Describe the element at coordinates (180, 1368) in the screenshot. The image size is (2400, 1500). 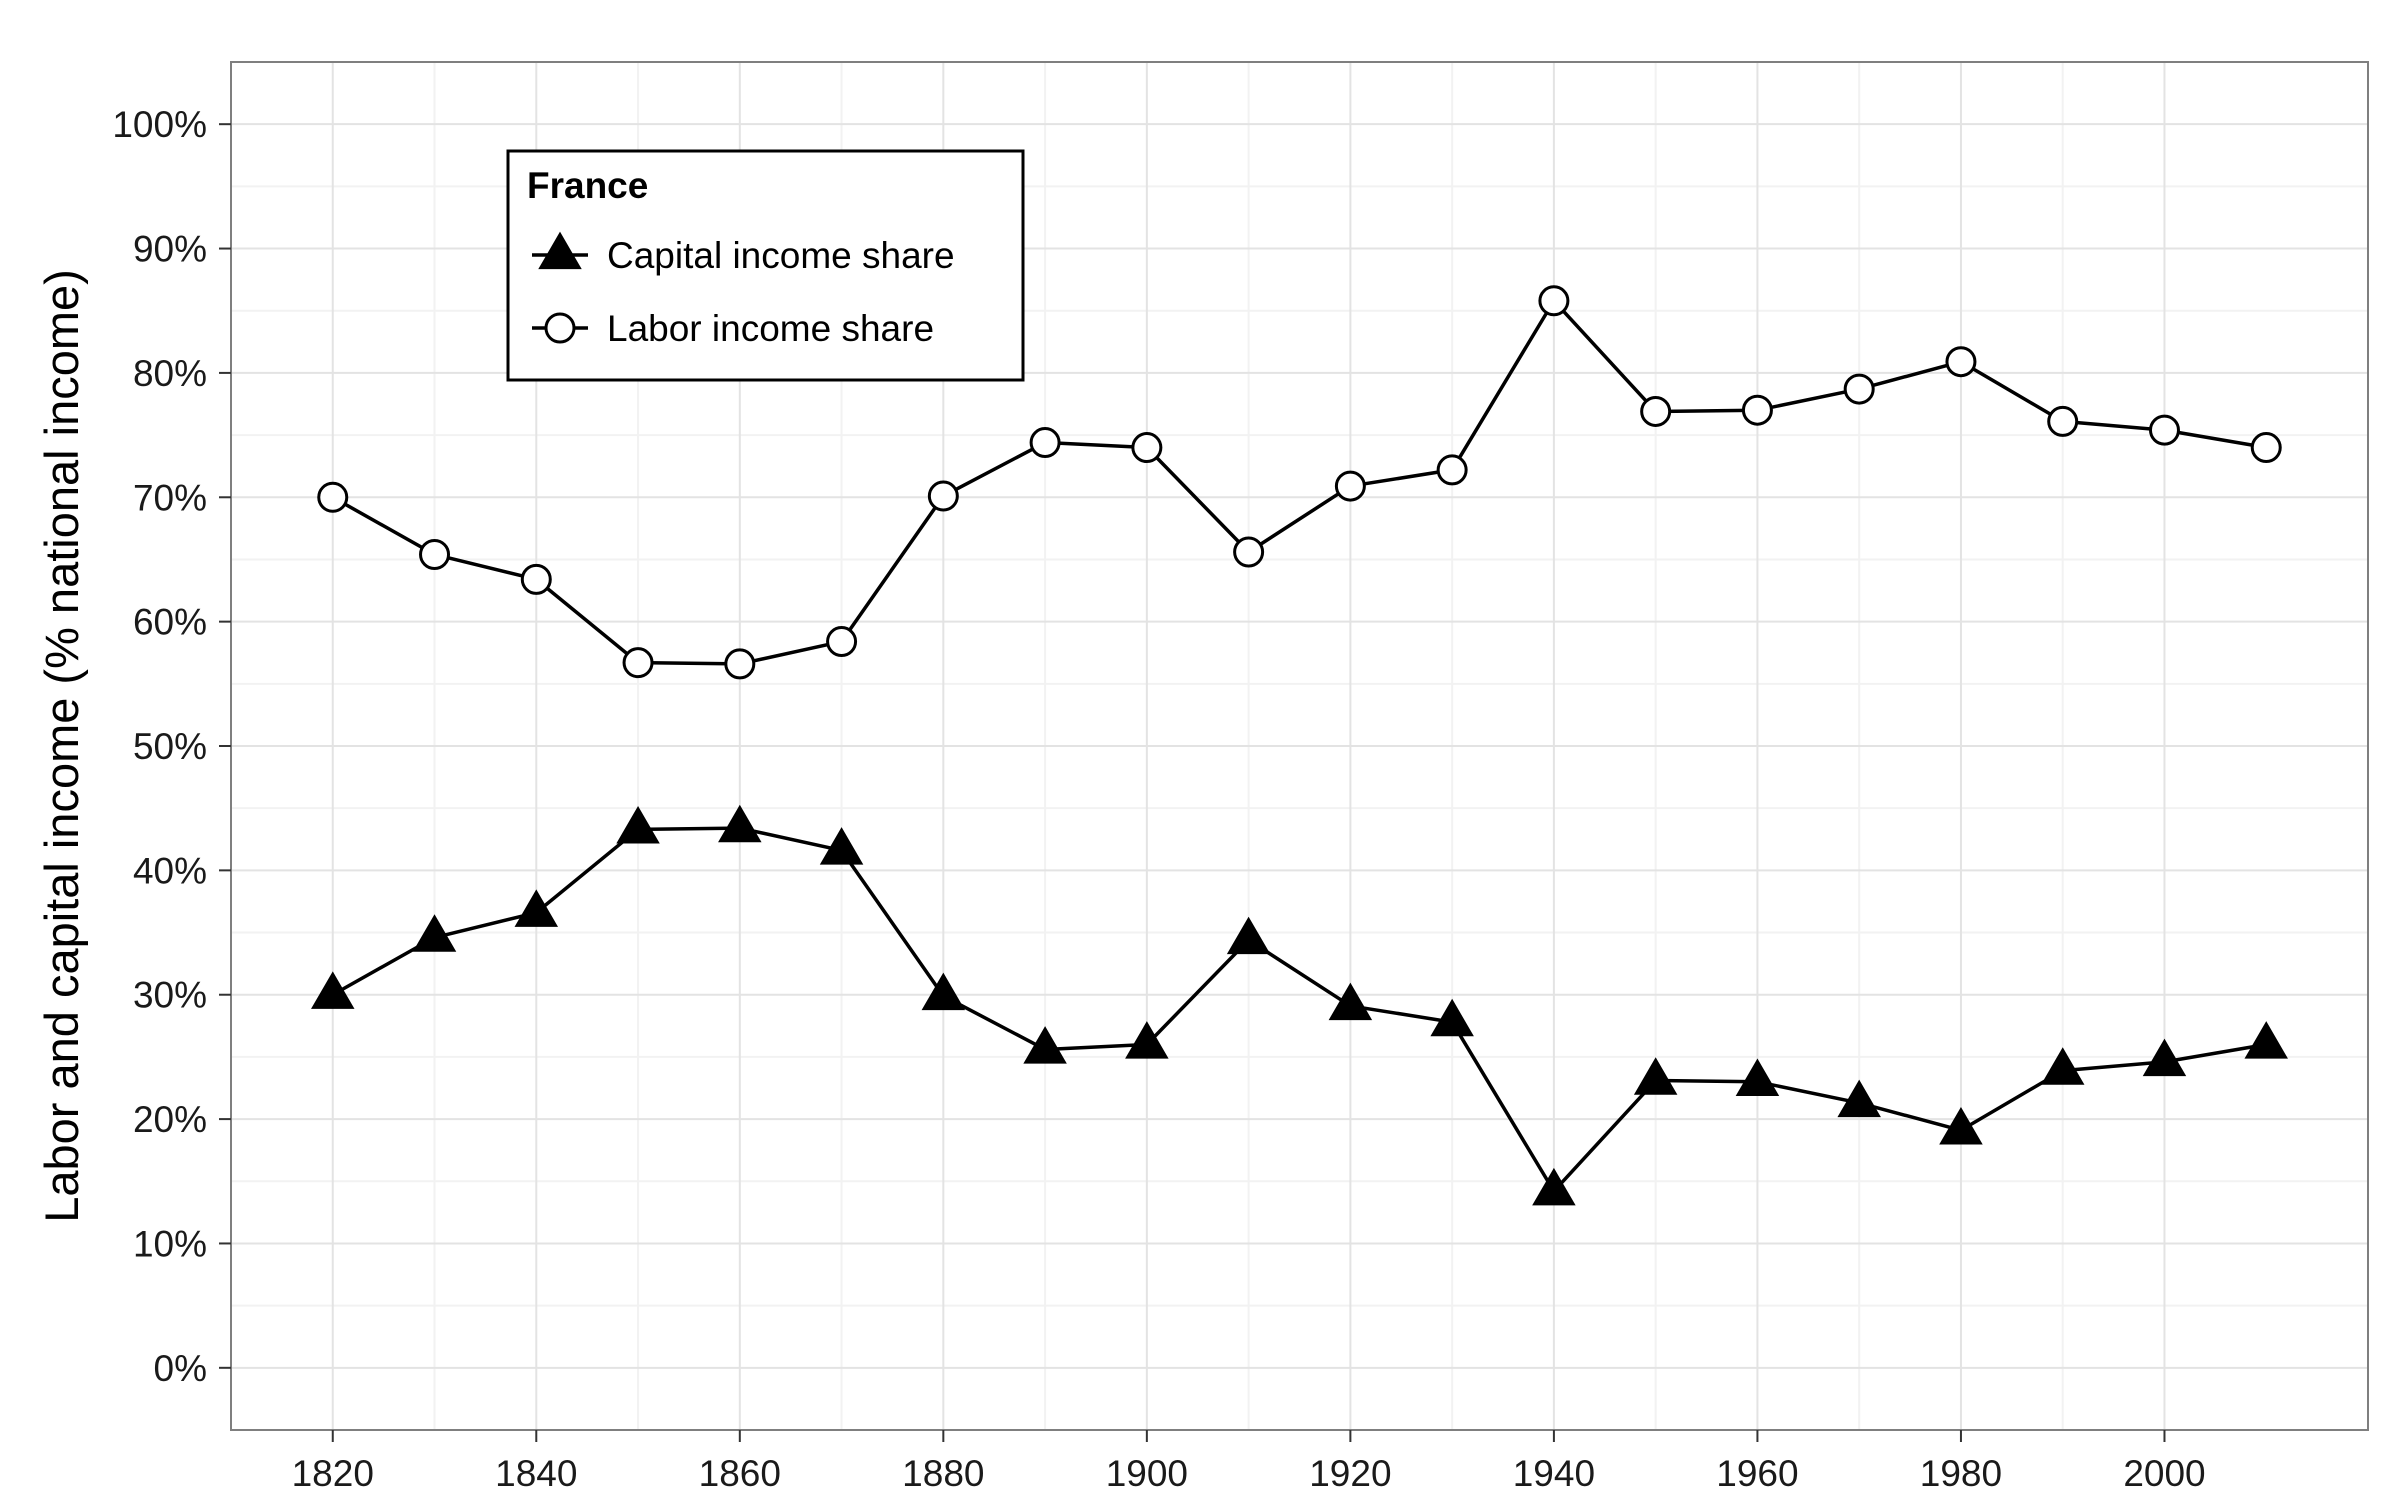
I see `y-tick-label: 0%` at that location.